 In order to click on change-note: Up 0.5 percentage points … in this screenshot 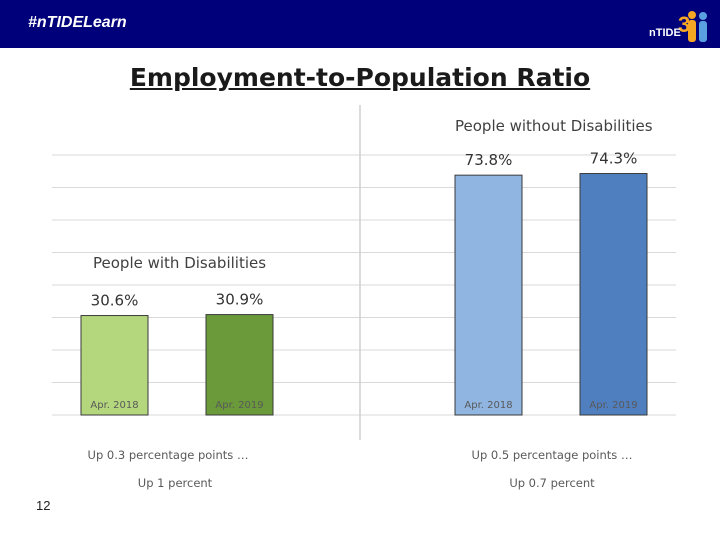, I will do `click(552, 455)`.